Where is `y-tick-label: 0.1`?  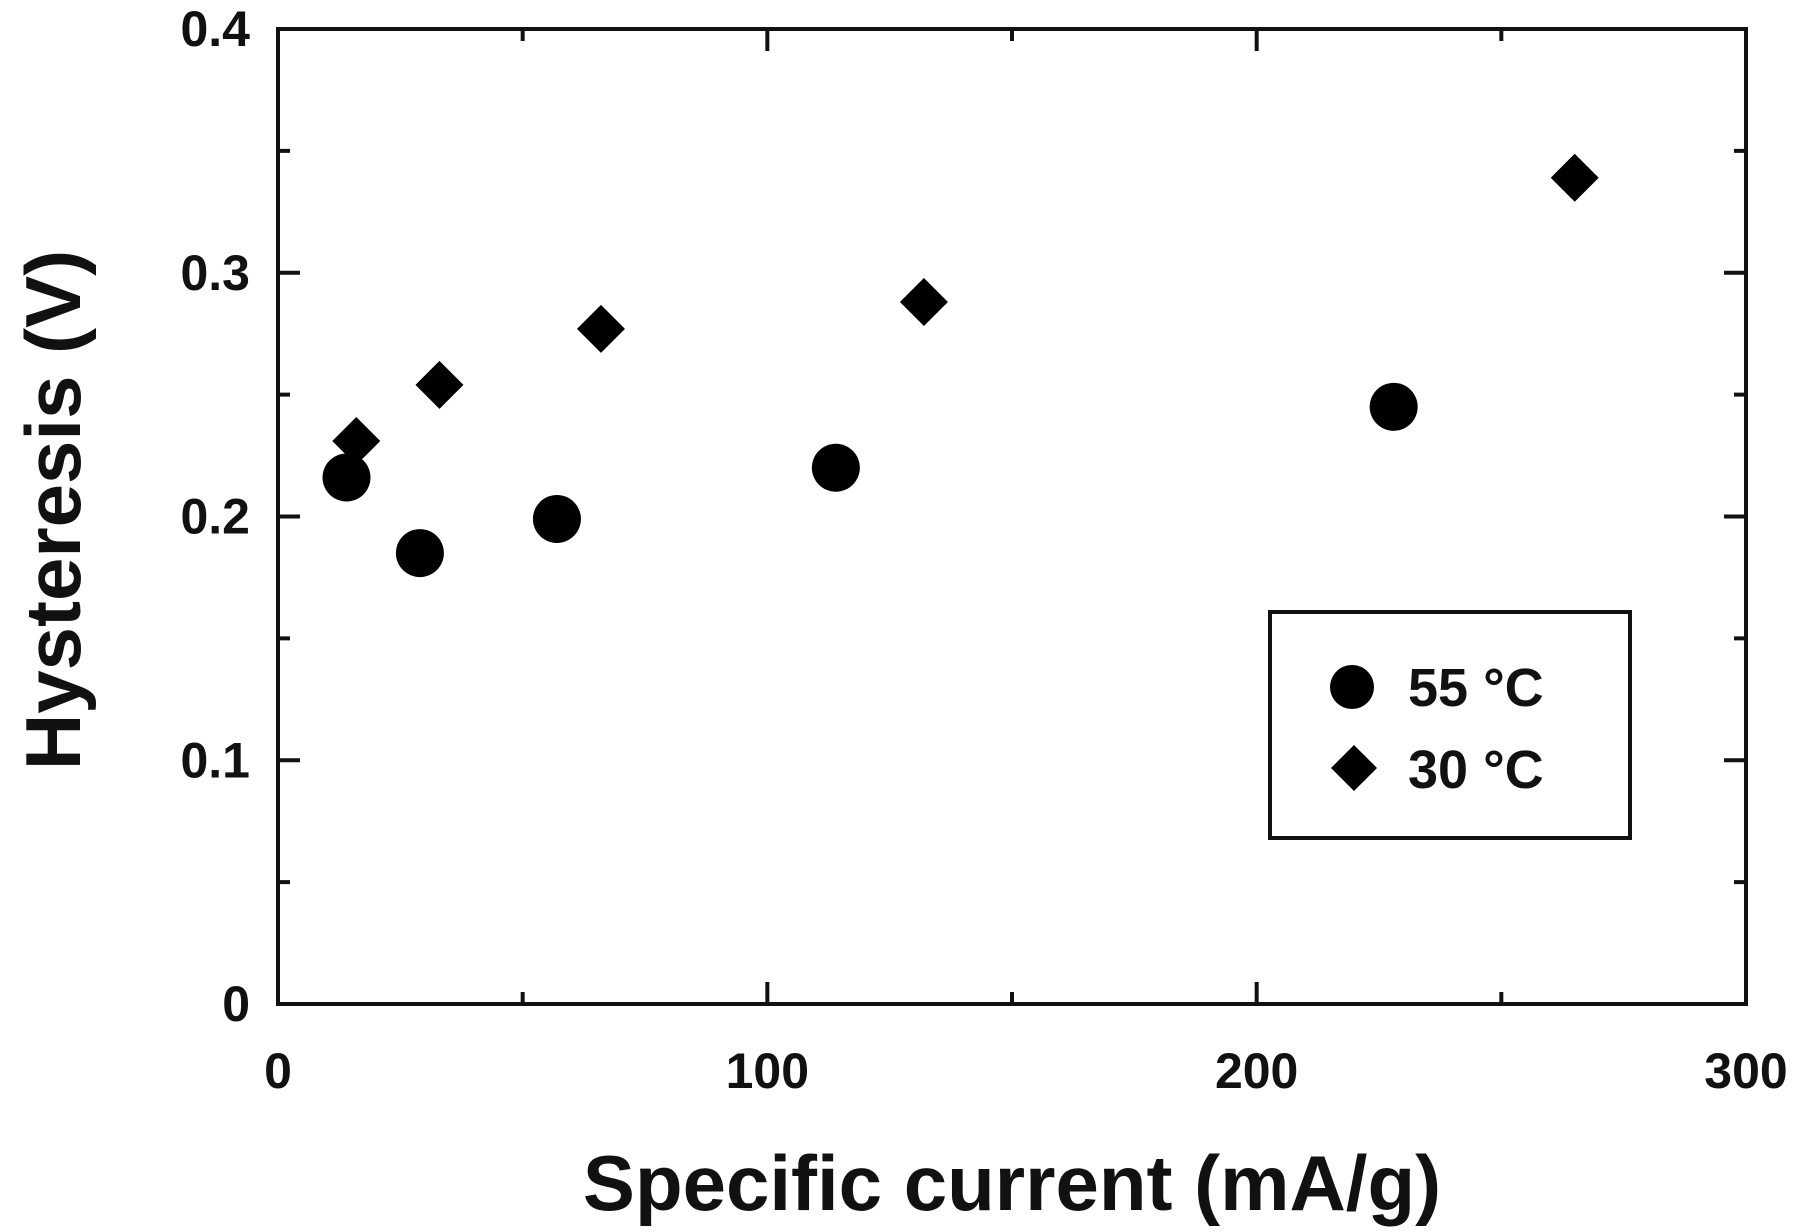 y-tick-label: 0.1 is located at coordinates (215, 760).